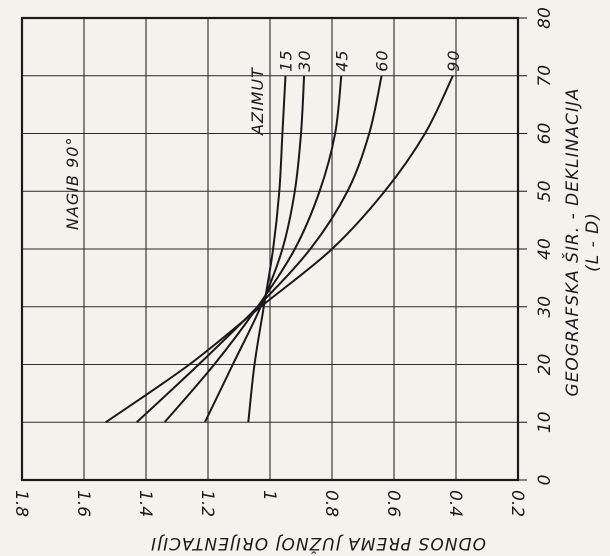  I want to click on series-label-45: 45, so click(341, 60).